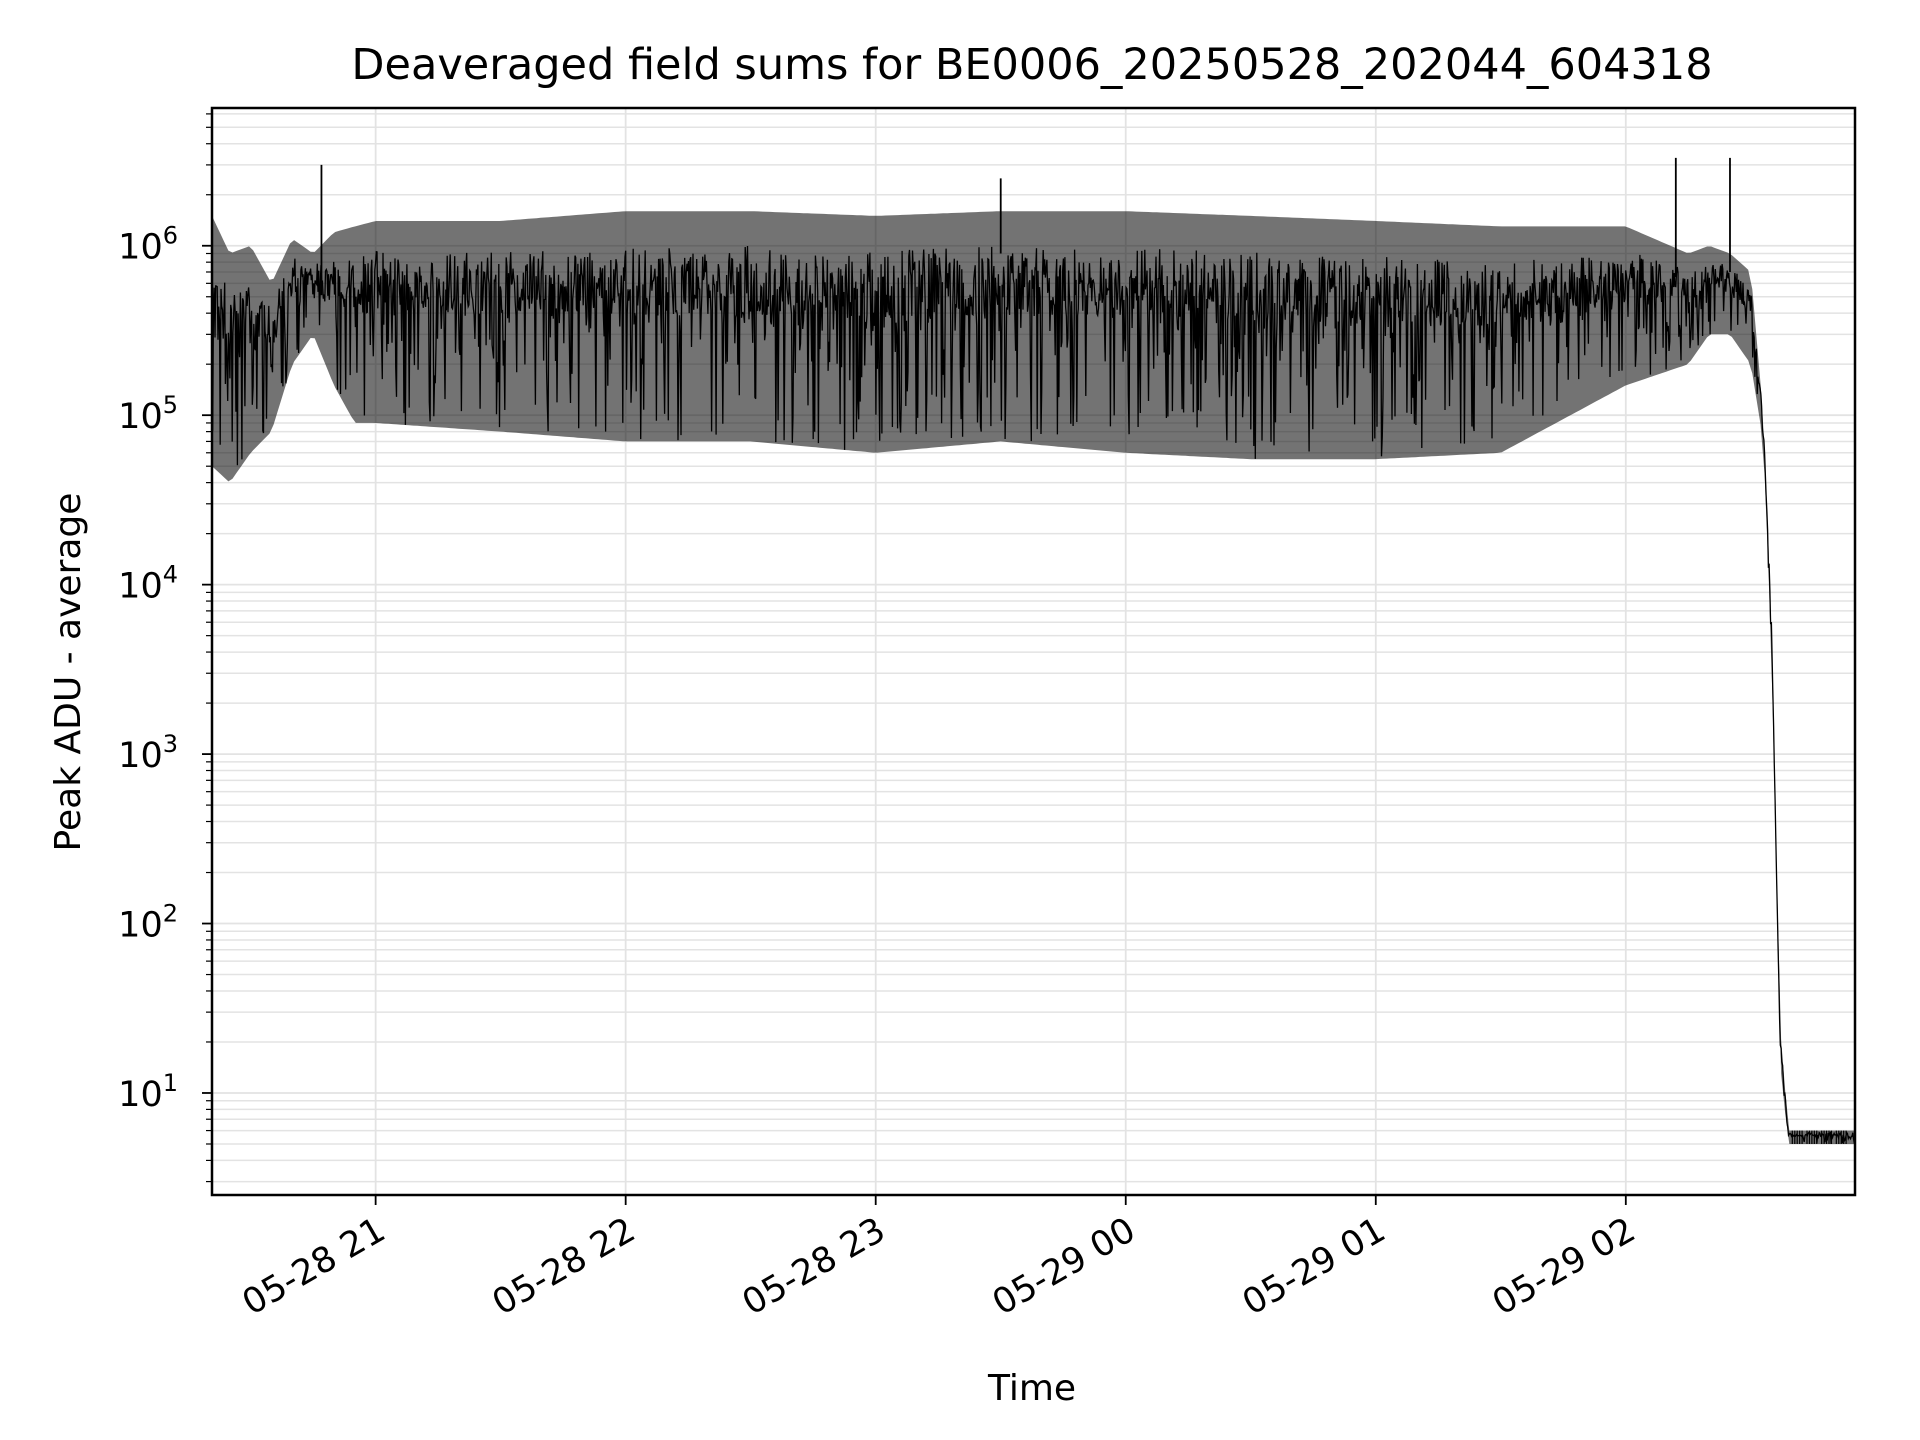 The width and height of the screenshot is (1920, 1440). I want to click on y-tick-label: 10⁶, so click(148, 245).